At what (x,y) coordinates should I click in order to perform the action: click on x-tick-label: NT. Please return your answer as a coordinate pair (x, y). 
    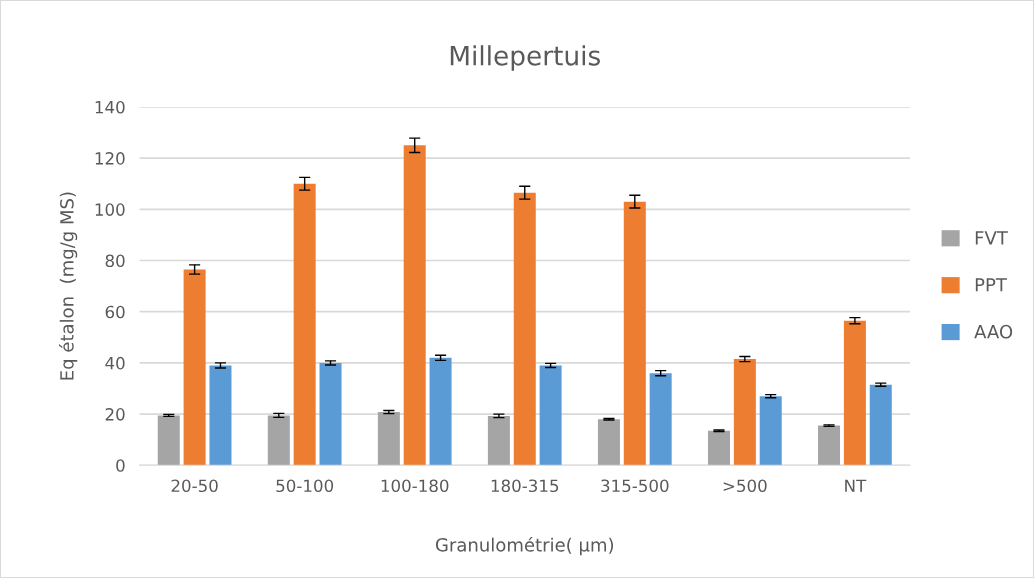
    Looking at the image, I should click on (856, 485).